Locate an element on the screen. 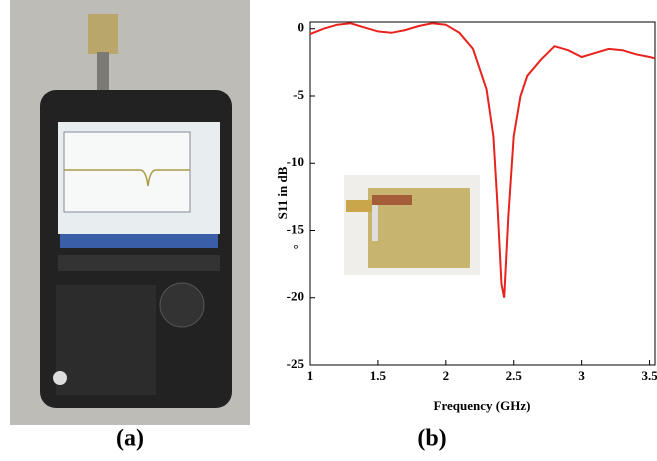  inset-strip is located at coordinates (375, 223).